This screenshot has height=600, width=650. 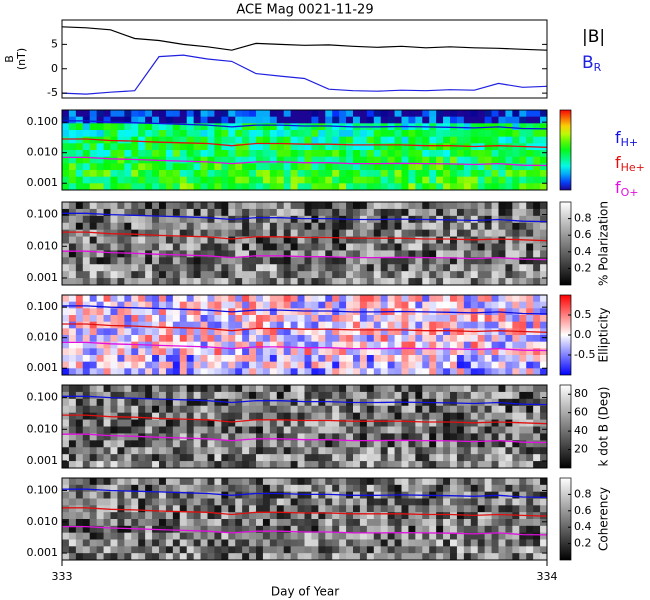 I want to click on legend-text: |B|, so click(x=593, y=37).